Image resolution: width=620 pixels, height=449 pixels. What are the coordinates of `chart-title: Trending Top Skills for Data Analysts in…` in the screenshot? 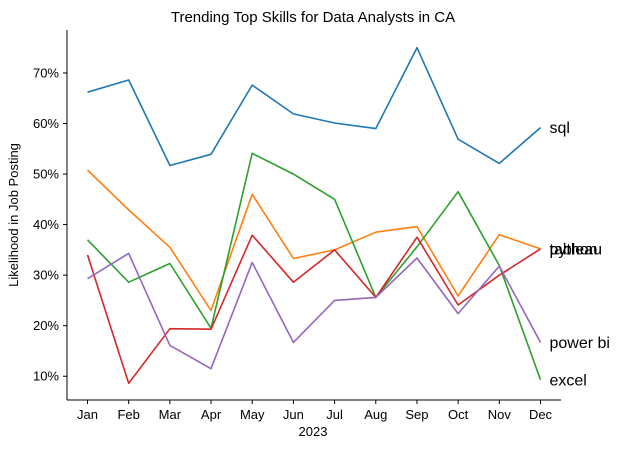 It's located at (313, 17).